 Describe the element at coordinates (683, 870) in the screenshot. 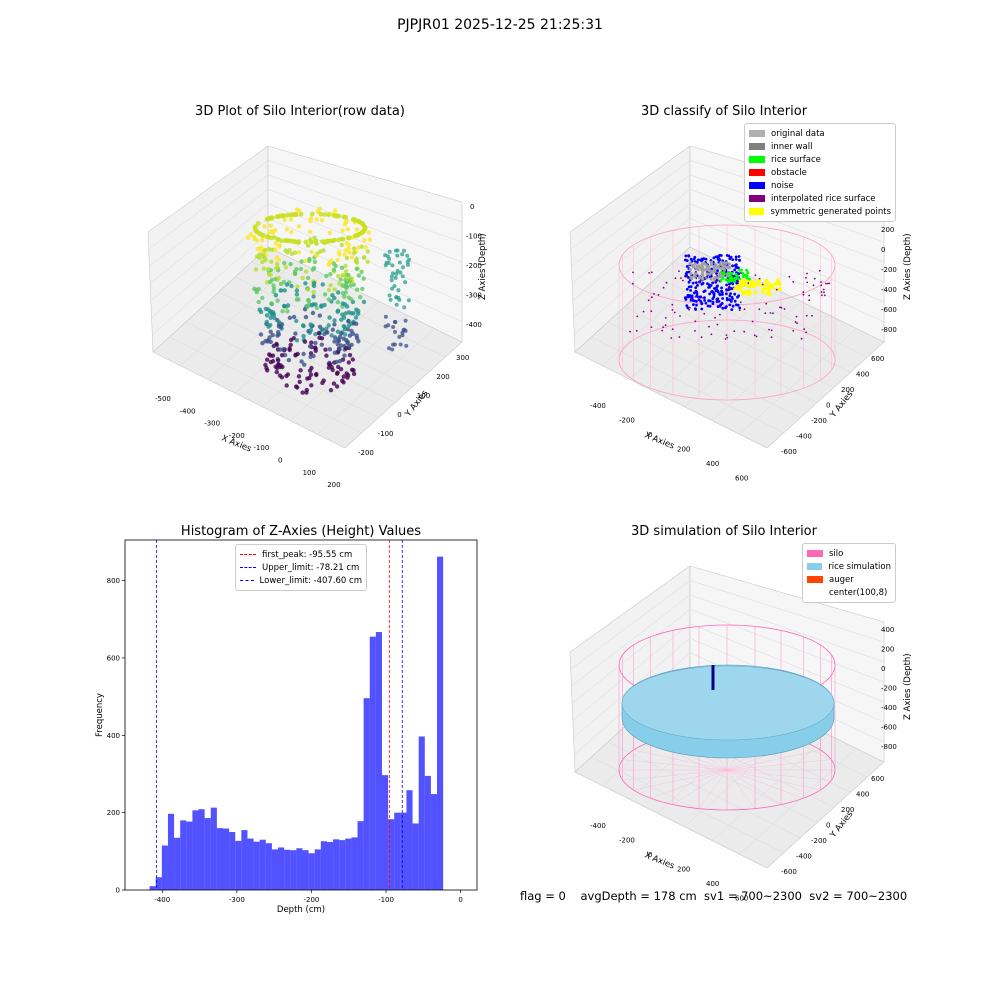

I see `panel4-x-tick-label: 200` at that location.